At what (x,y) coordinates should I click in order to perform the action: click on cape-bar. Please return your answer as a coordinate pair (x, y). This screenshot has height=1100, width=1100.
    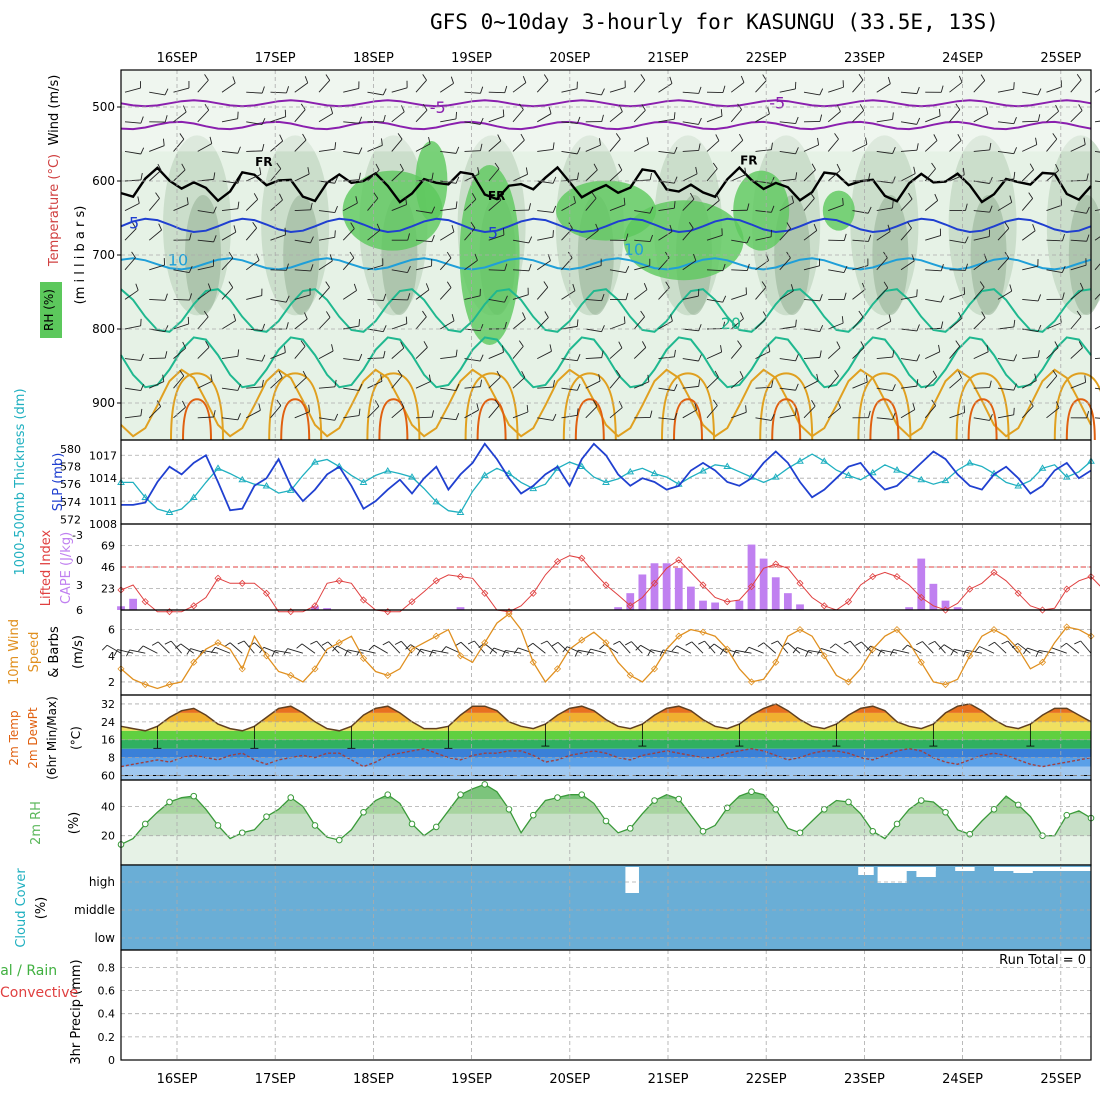
    Looking at the image, I should click on (315, 608).